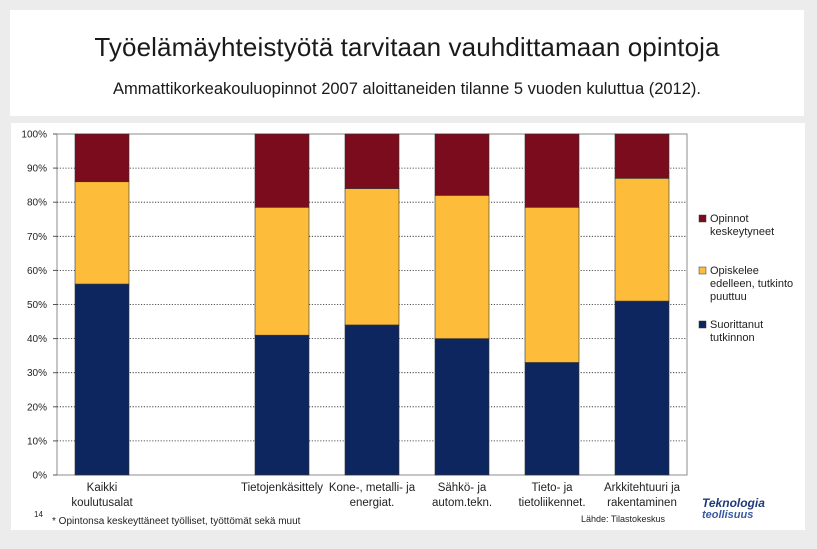 The image size is (817, 549). What do you see at coordinates (728, 515) in the screenshot?
I see `logo-text-line2: teollisuus` at bounding box center [728, 515].